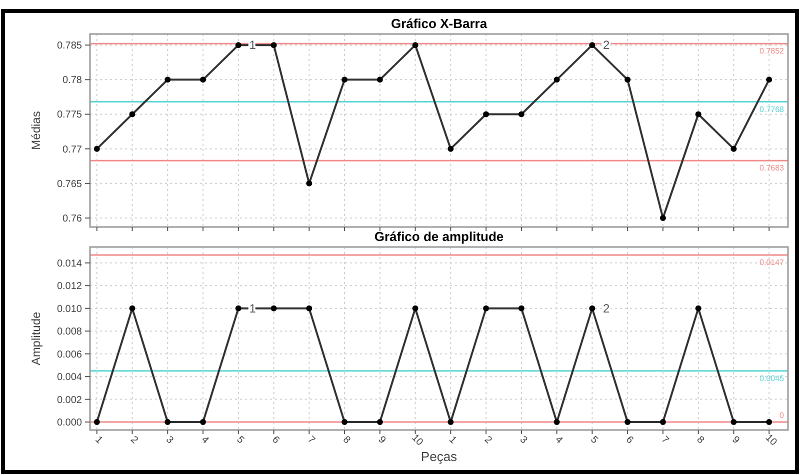  Describe the element at coordinates (439, 236) in the screenshot. I see `chart-title: Gráfico de amplitude` at that location.